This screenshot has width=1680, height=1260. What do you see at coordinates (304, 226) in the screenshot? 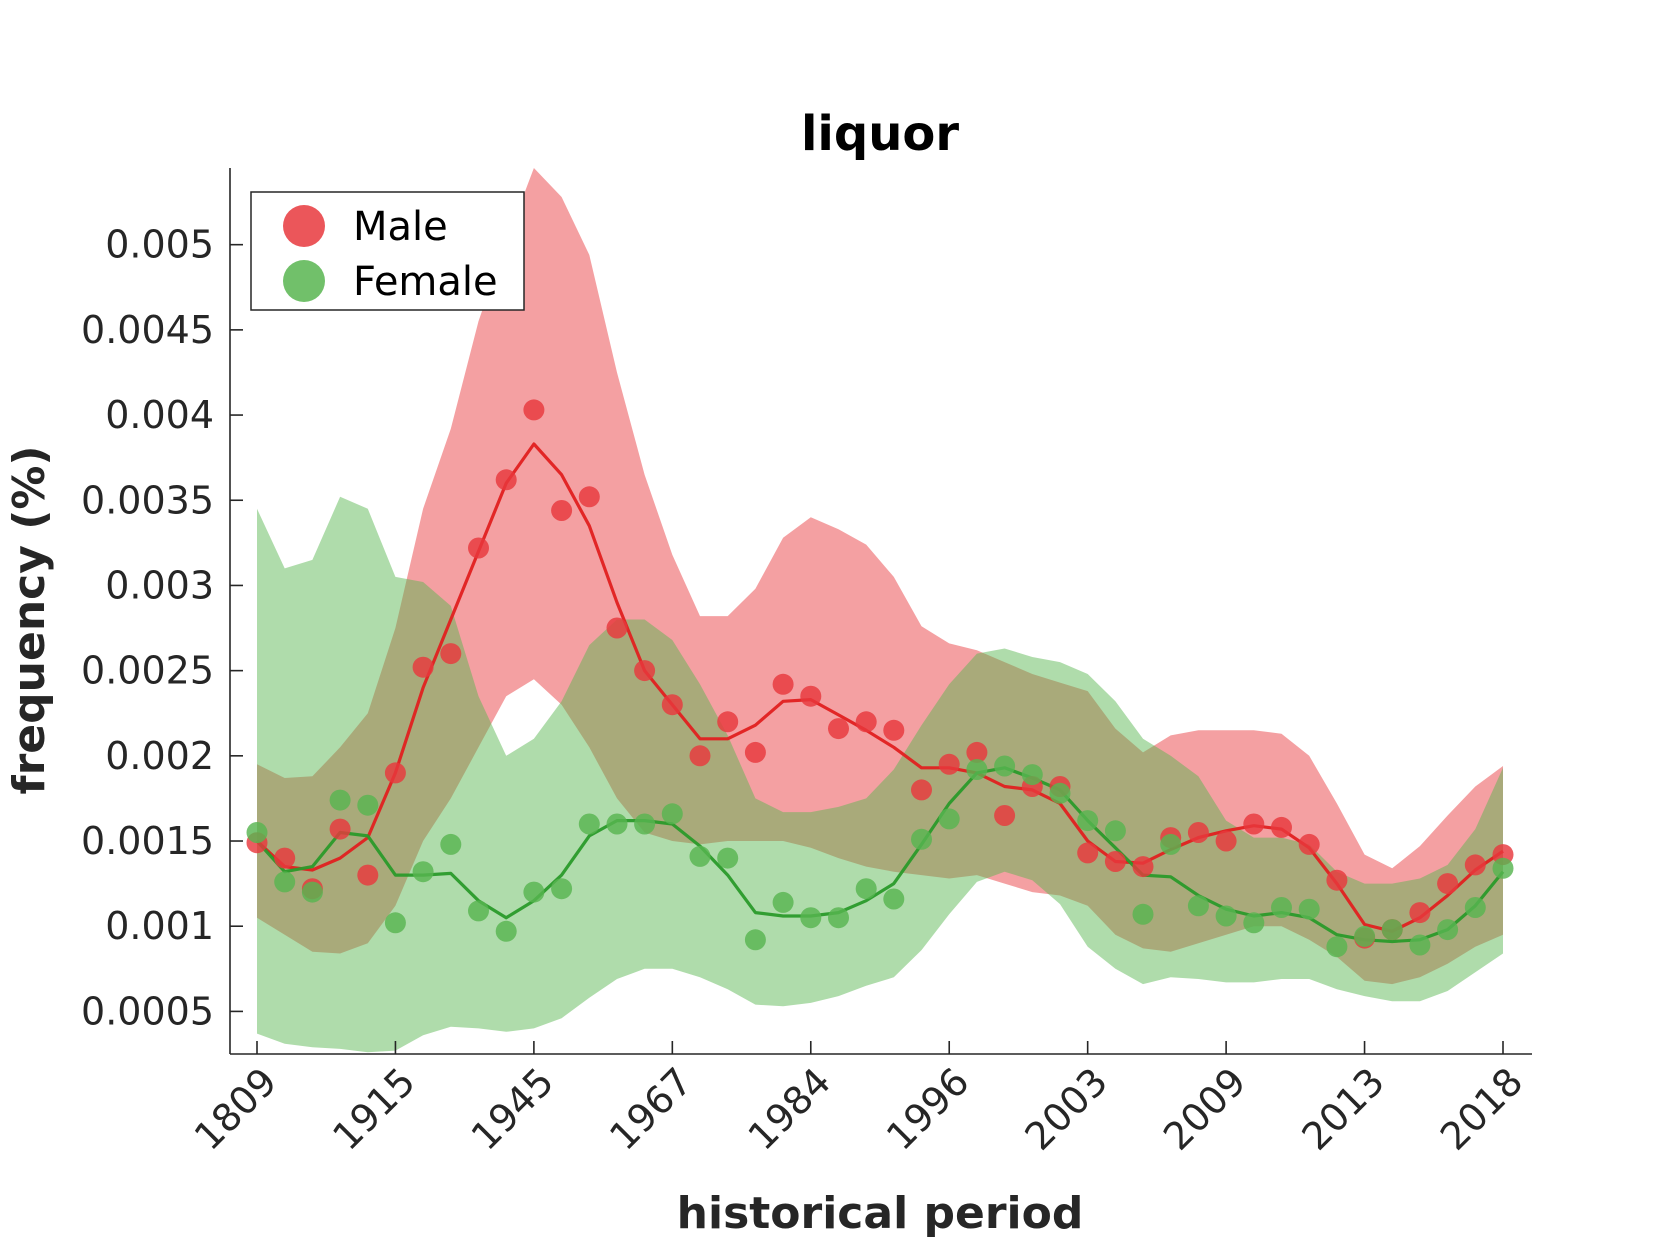
I see `legend-marker-male` at bounding box center [304, 226].